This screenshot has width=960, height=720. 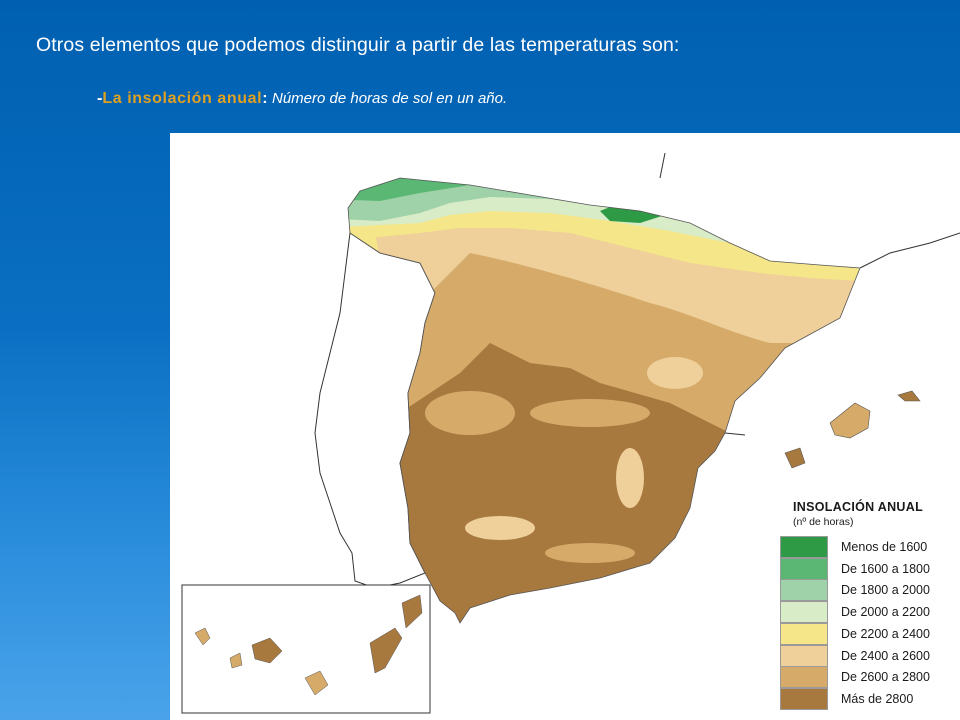 I want to click on legend-label: De 1800 a 2000, so click(x=885, y=590).